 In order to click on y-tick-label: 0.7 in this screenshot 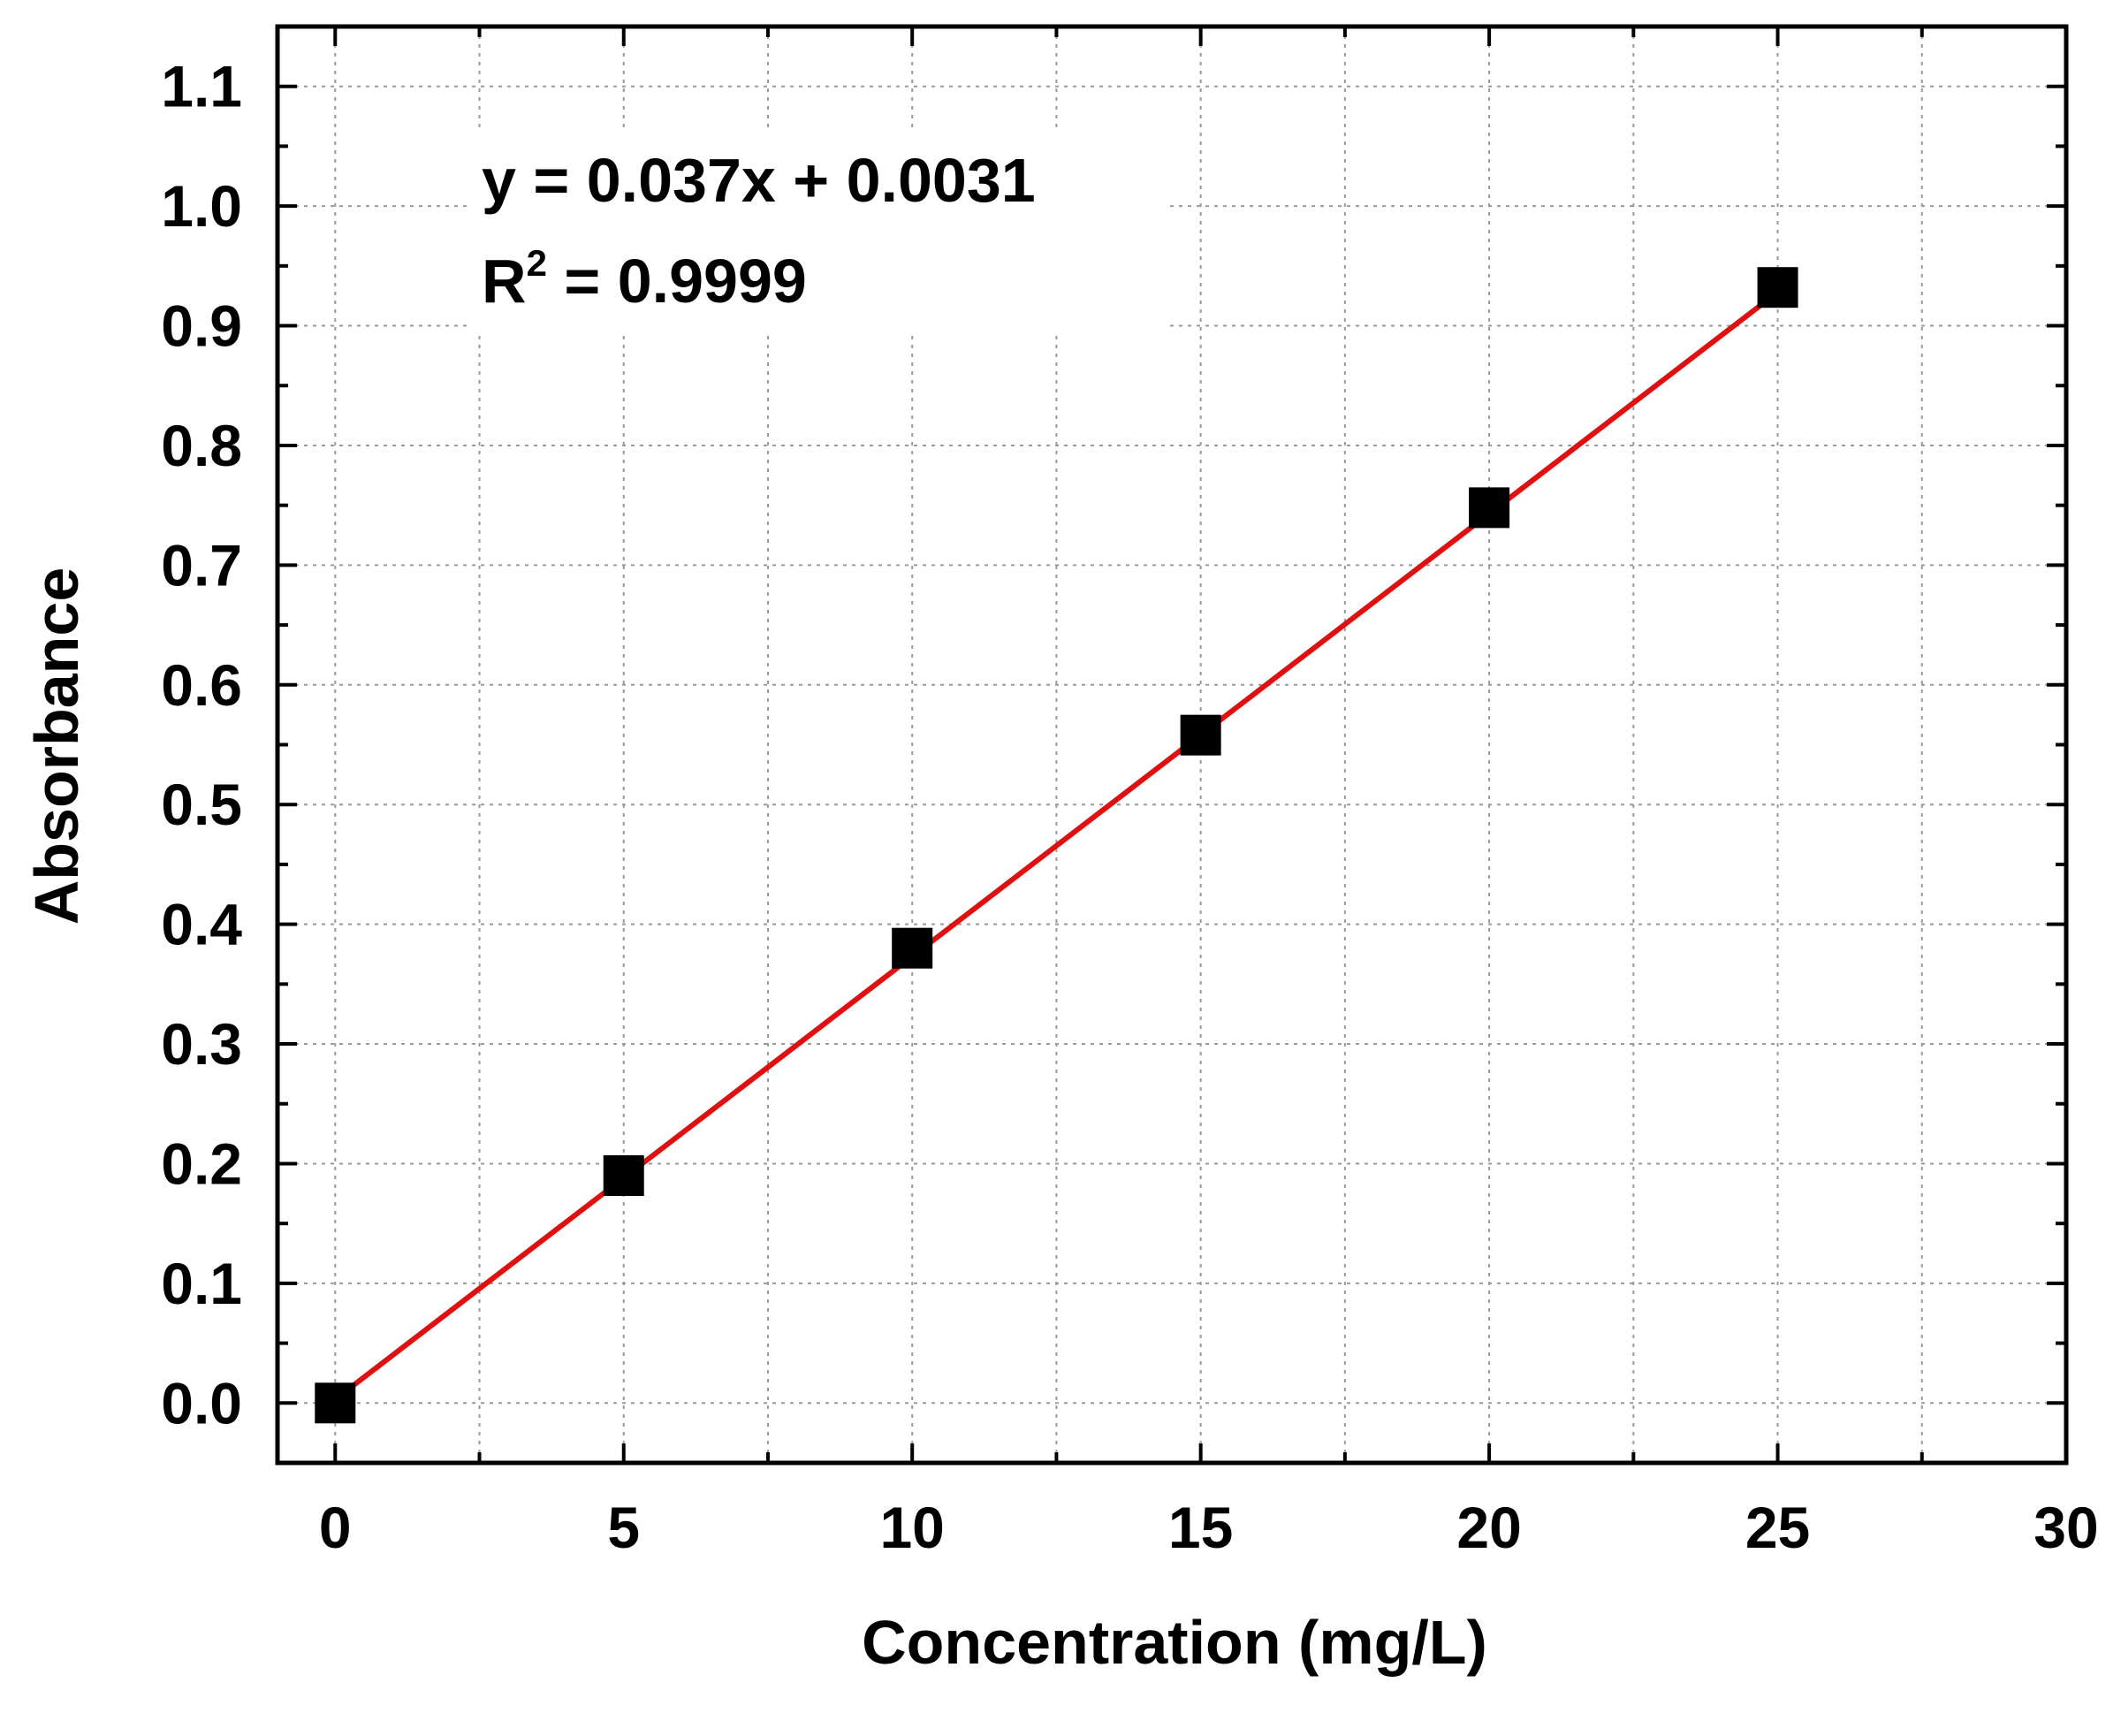, I will do `click(201, 565)`.